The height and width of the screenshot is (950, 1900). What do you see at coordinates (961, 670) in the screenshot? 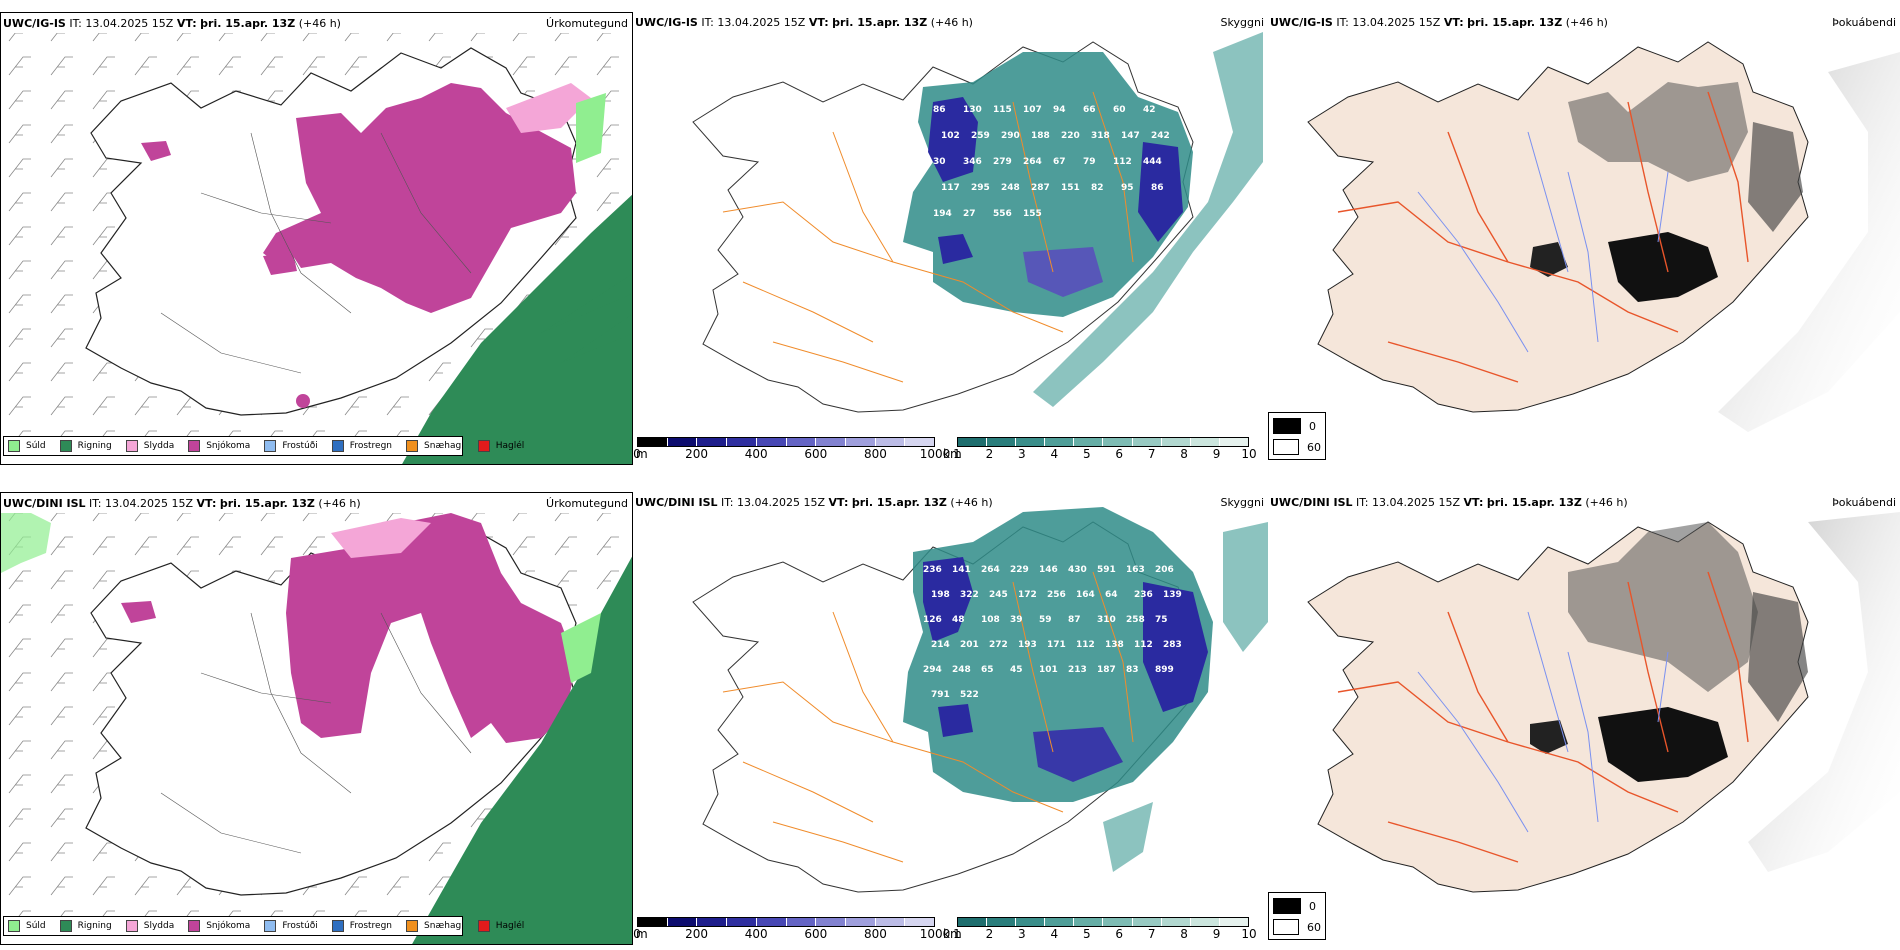
I see `elevation-label: 248` at bounding box center [961, 670].